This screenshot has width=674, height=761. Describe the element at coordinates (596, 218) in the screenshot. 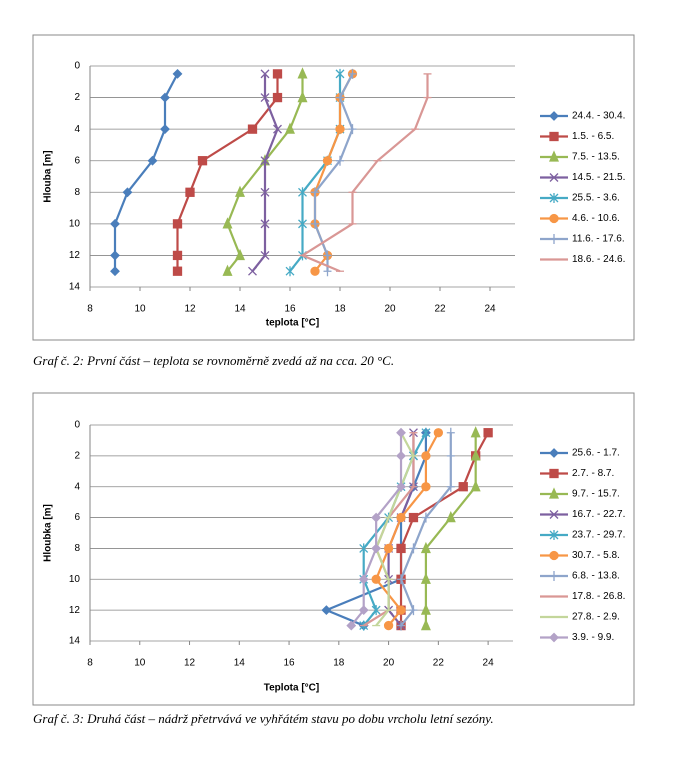

I see `legend-label: 4.6. - 10.6.` at that location.